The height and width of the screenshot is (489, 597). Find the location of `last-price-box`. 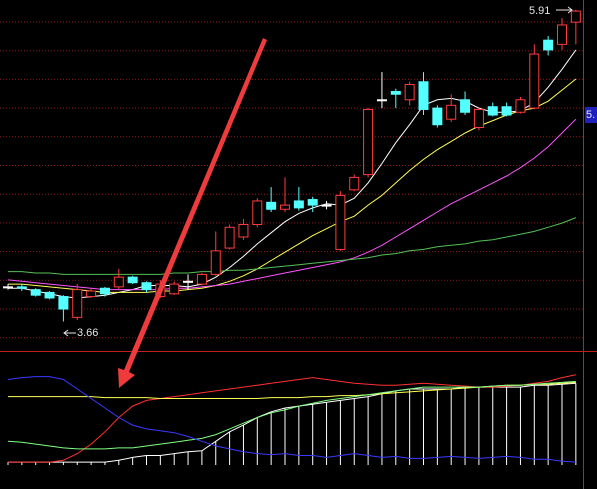

last-price-box is located at coordinates (591, 115).